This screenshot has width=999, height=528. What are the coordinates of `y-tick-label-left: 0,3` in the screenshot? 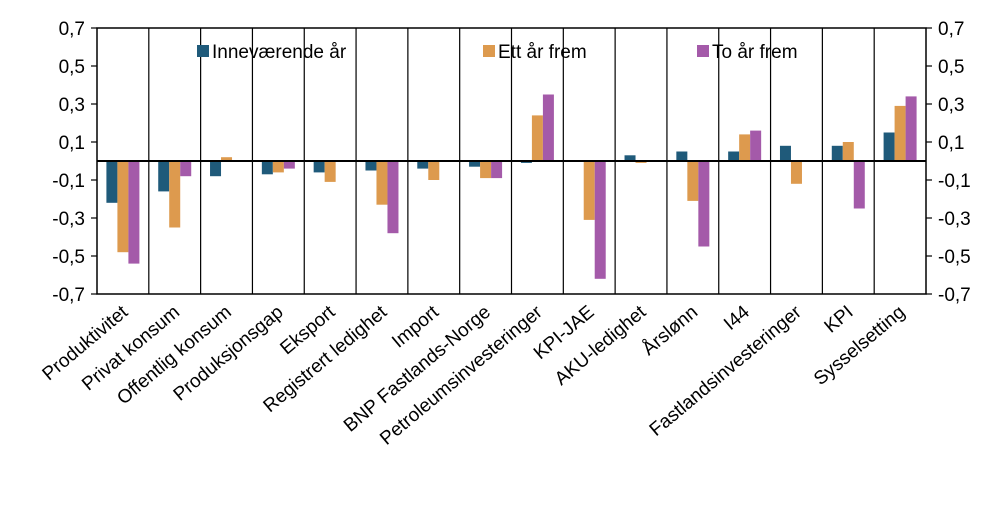 It's located at (72, 105).